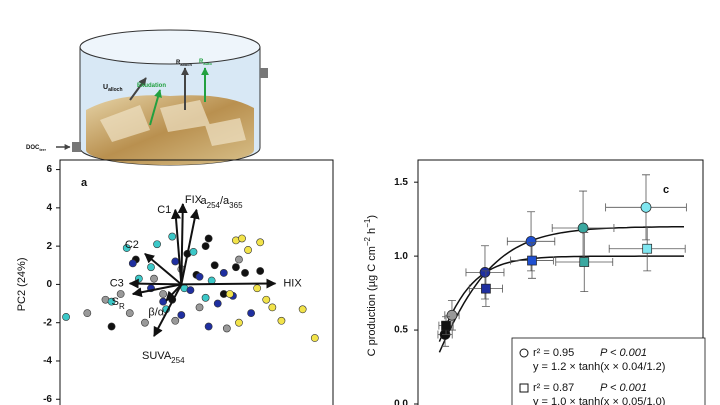  I want to click on diagram-label: DOCterr, so click(36, 148).